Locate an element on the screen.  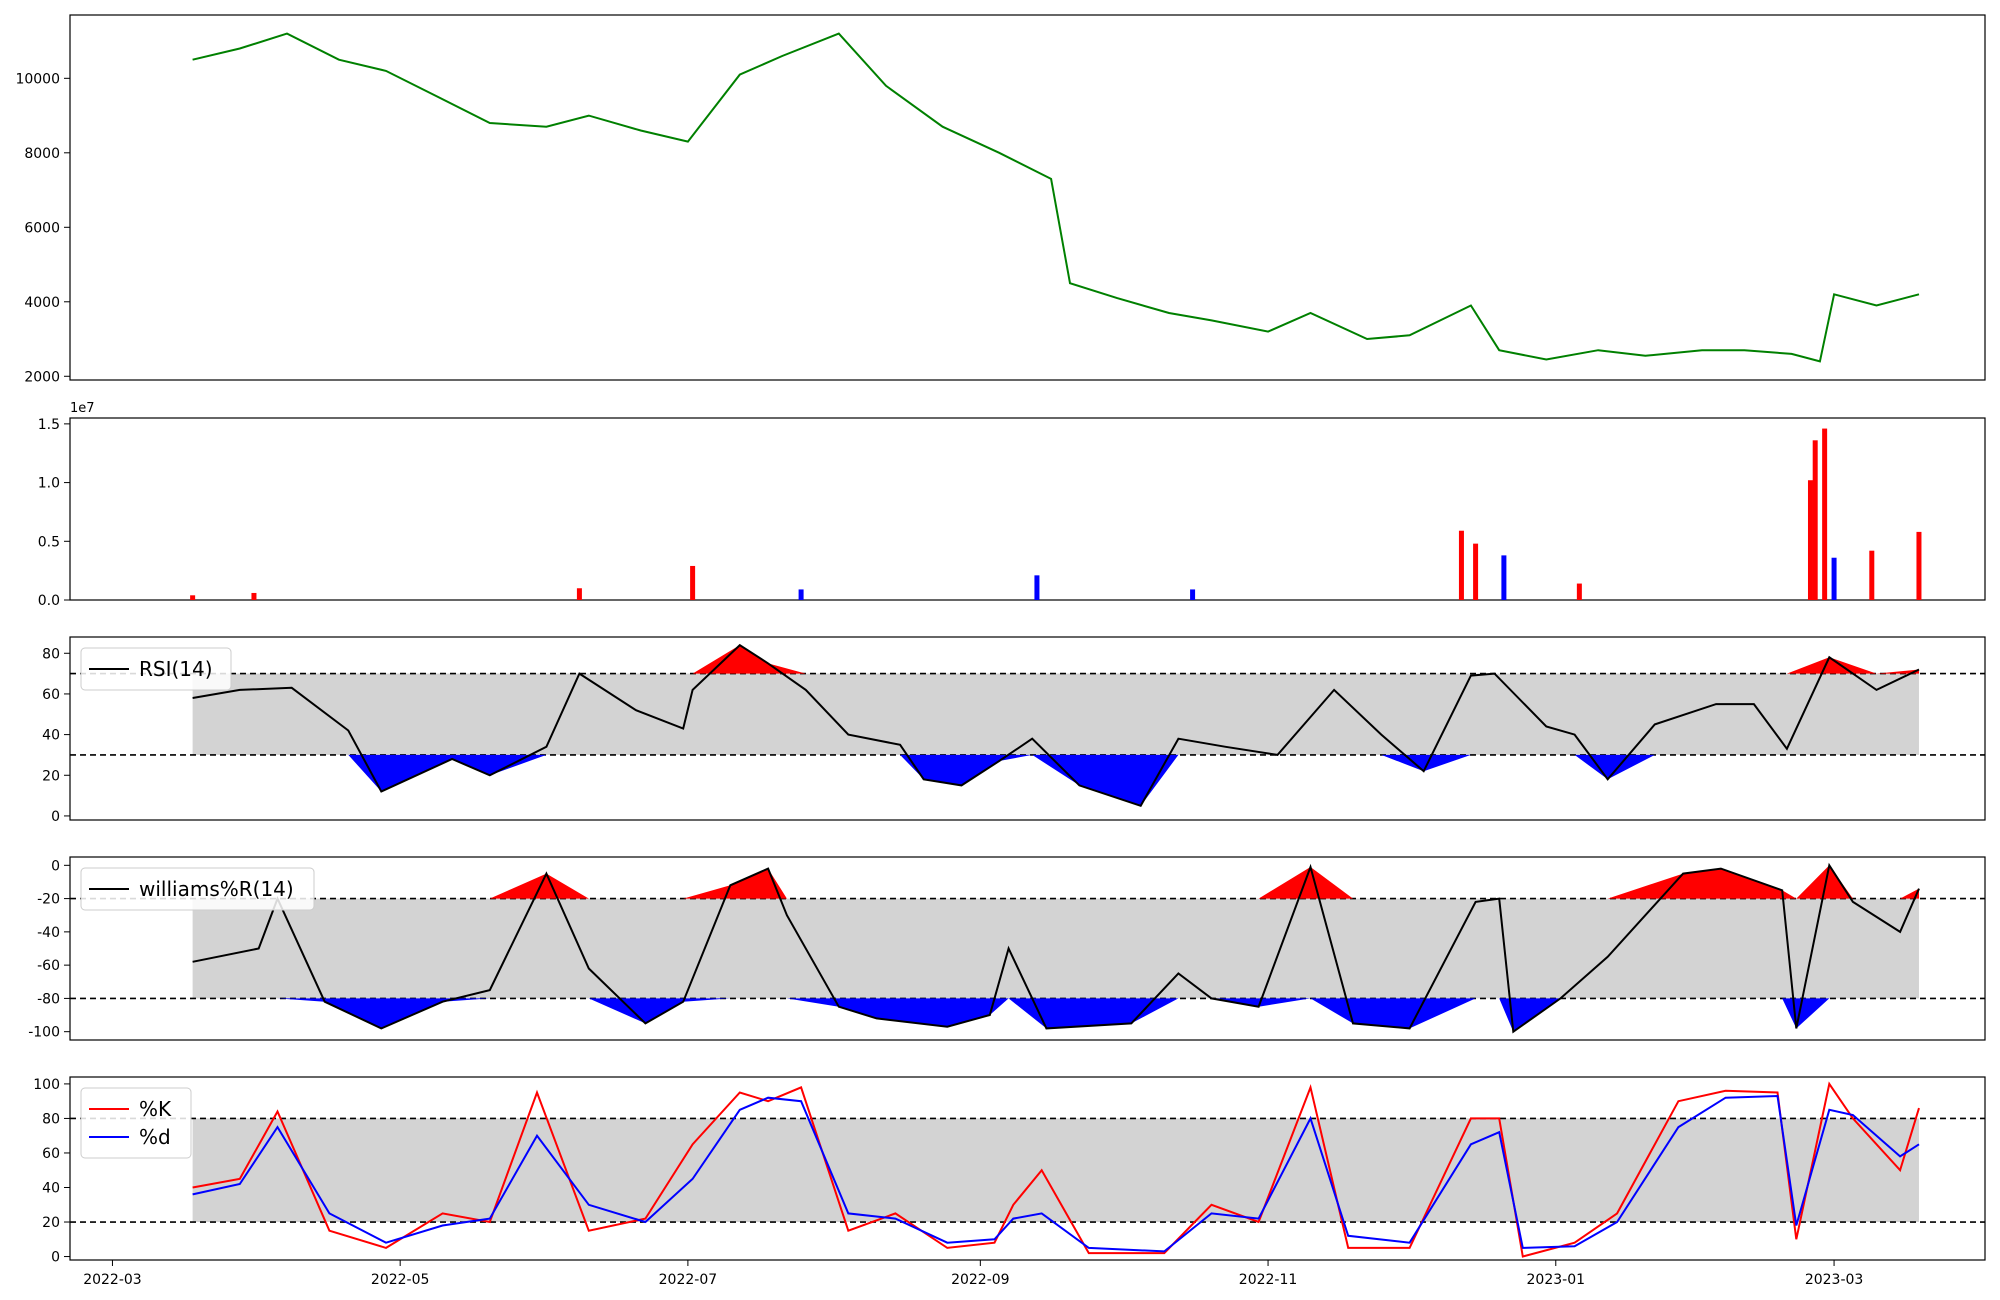
y-tick-label: -40 is located at coordinates (48, 933).